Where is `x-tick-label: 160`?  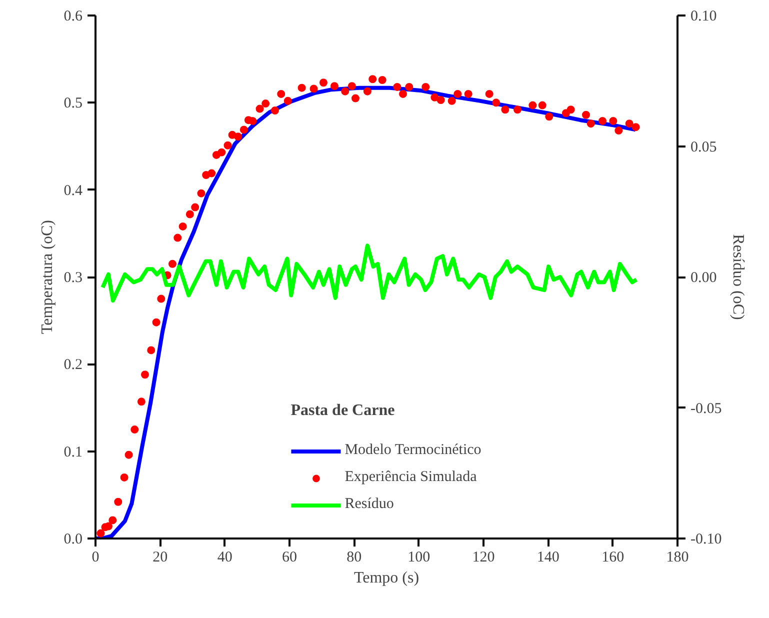
x-tick-label: 160 is located at coordinates (613, 558).